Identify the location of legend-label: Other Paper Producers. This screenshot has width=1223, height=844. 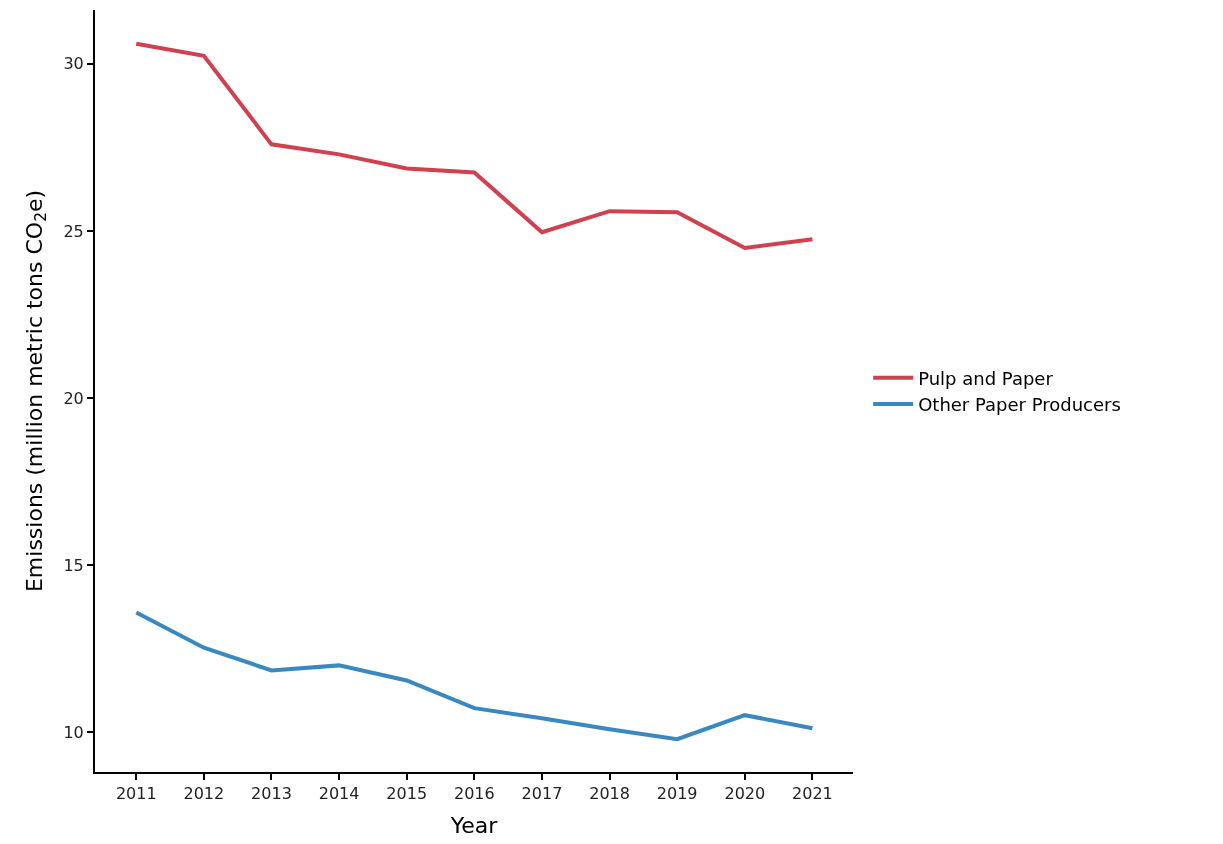
(1019, 405).